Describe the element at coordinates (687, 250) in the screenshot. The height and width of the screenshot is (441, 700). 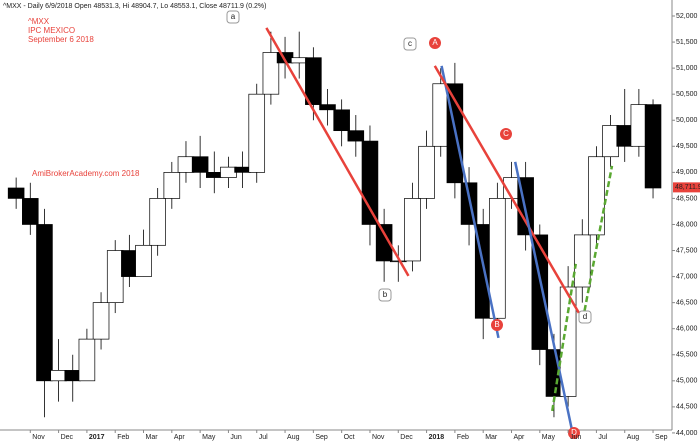
I see `y-tick-label: 47,500` at that location.